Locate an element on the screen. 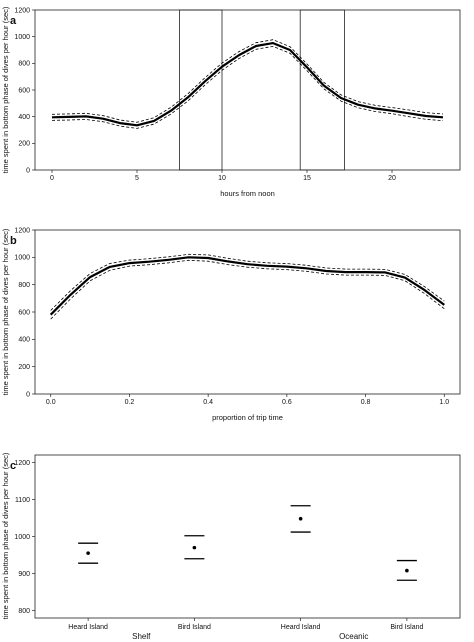  group-label: Oceanic is located at coordinates (353, 636).